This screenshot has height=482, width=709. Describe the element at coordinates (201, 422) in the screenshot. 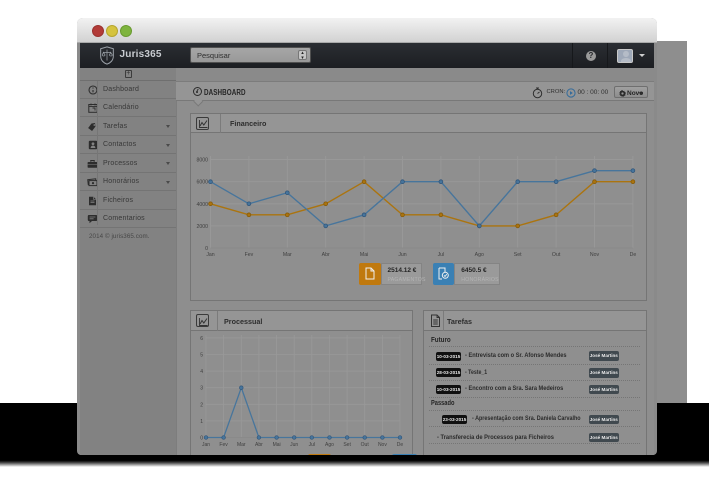

I see `svg-text: 1` at that location.